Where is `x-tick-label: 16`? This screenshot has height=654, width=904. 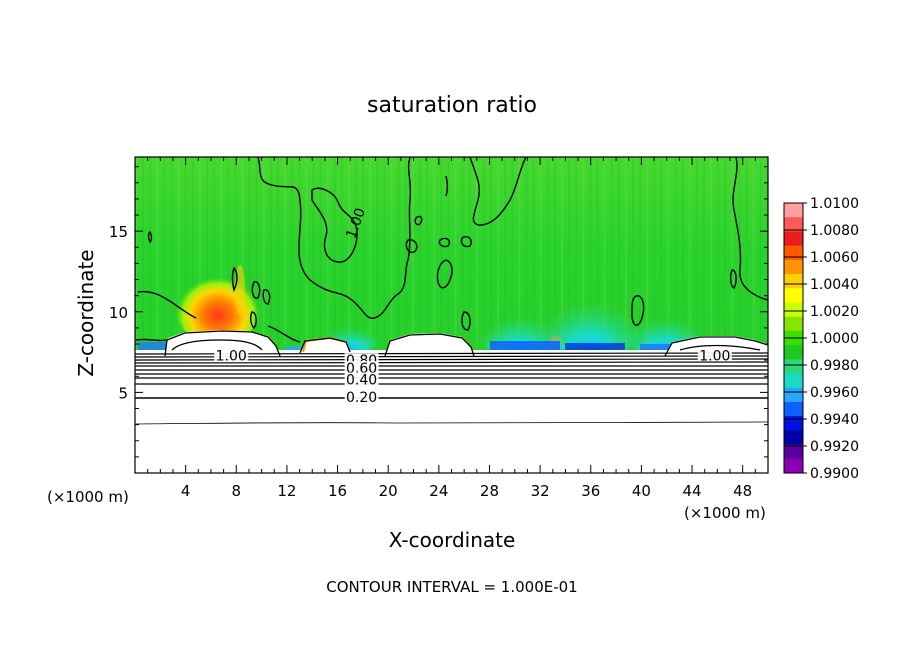 x-tick-label: 16 is located at coordinates (337, 491).